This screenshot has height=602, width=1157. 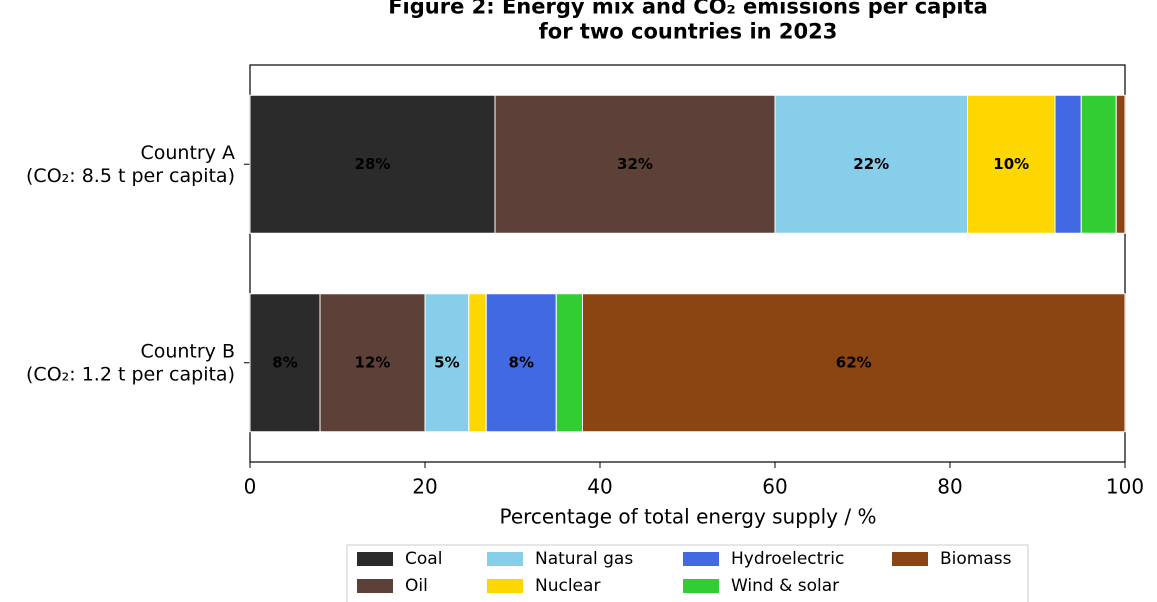 I want to click on legend-label: Natural gas, so click(x=584, y=559).